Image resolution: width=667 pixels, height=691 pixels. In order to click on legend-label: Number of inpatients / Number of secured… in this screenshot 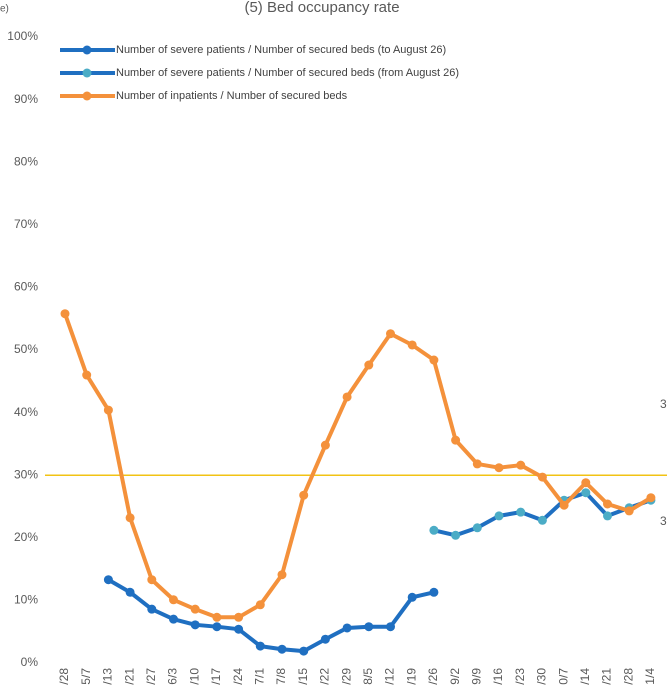, I will do `click(232, 96)`.